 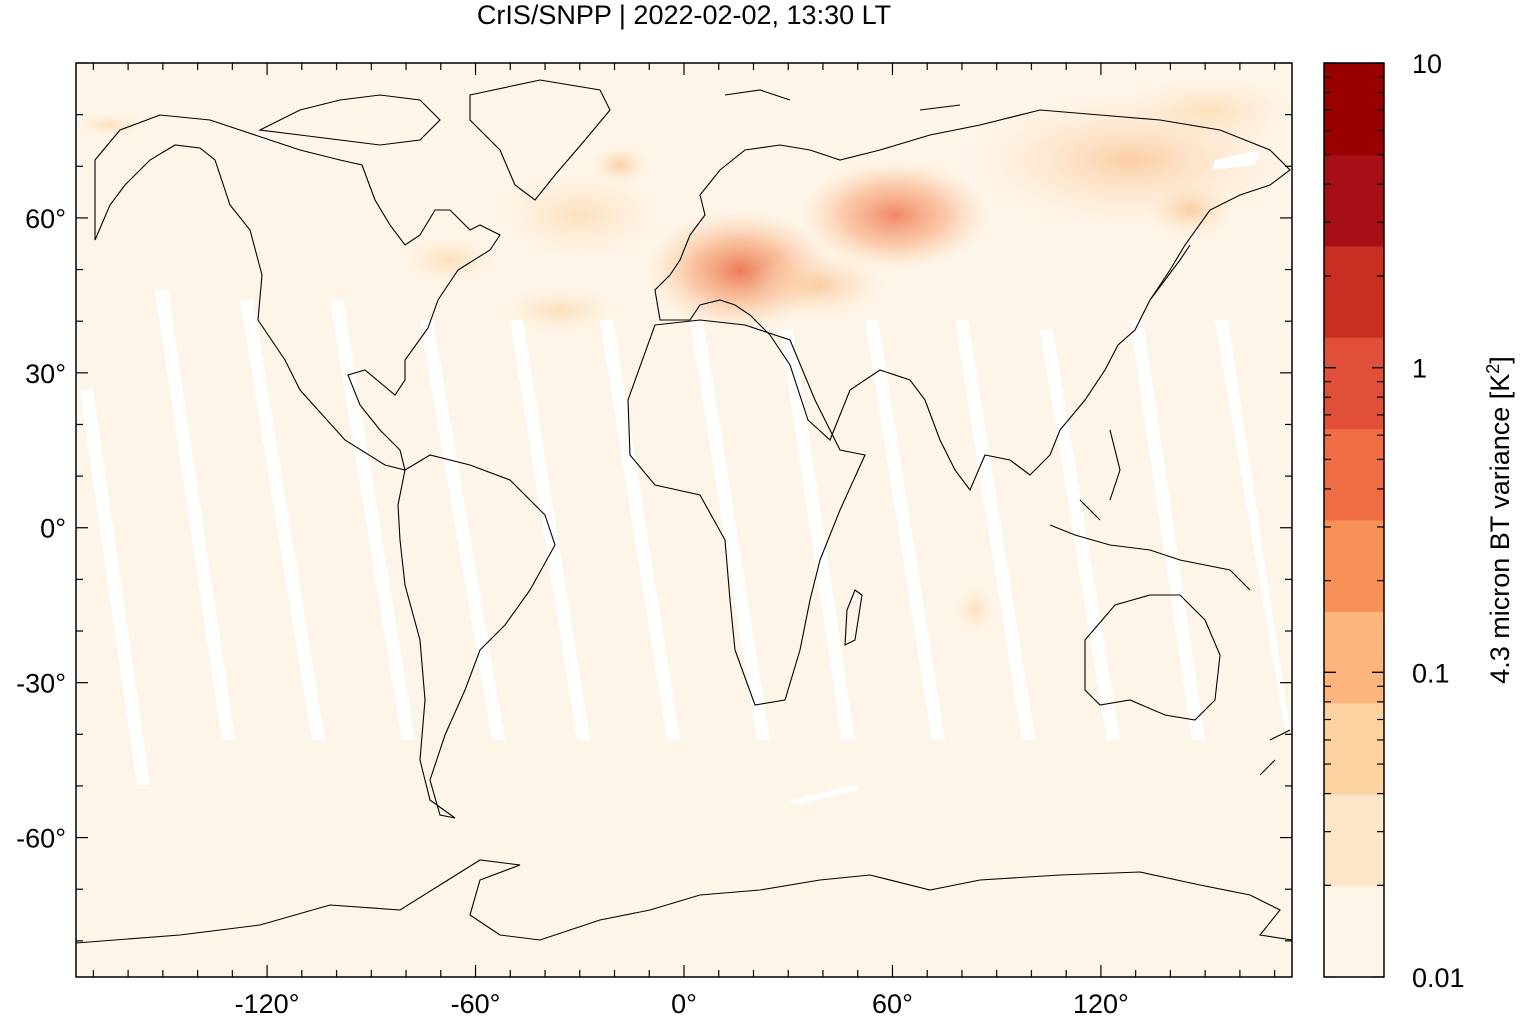 I want to click on colorbar-label-superscript: 2, so click(x=1493, y=369).